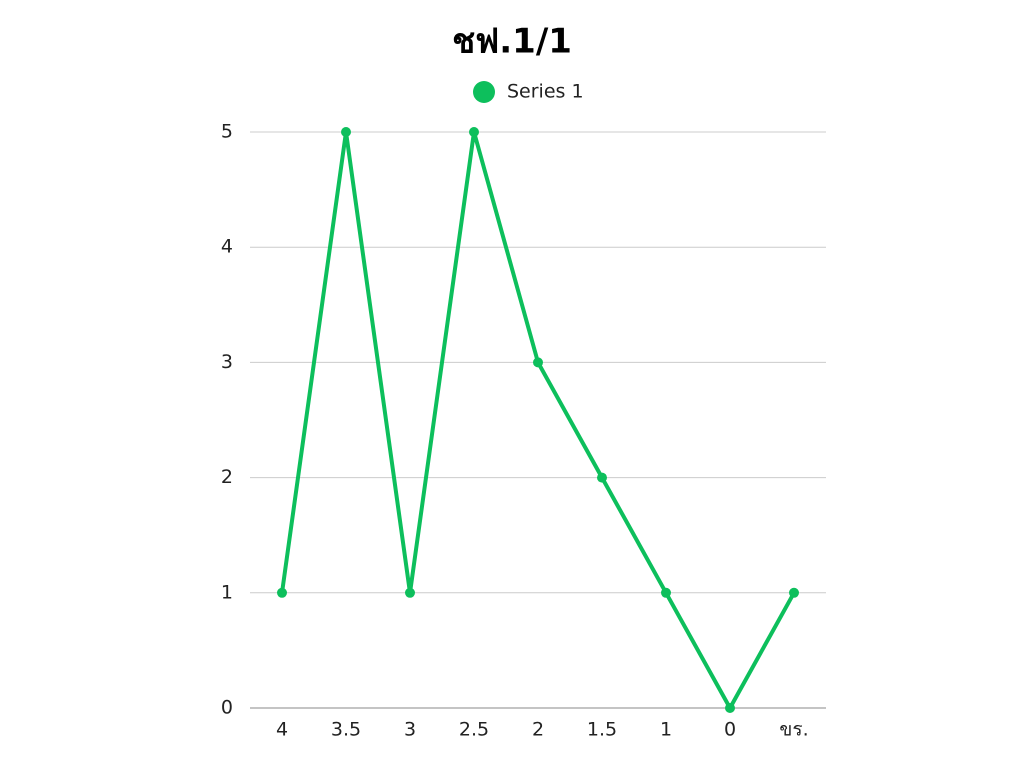 The image size is (1024, 768). Describe the element at coordinates (227, 247) in the screenshot. I see `y-tick-label: 4` at that location.